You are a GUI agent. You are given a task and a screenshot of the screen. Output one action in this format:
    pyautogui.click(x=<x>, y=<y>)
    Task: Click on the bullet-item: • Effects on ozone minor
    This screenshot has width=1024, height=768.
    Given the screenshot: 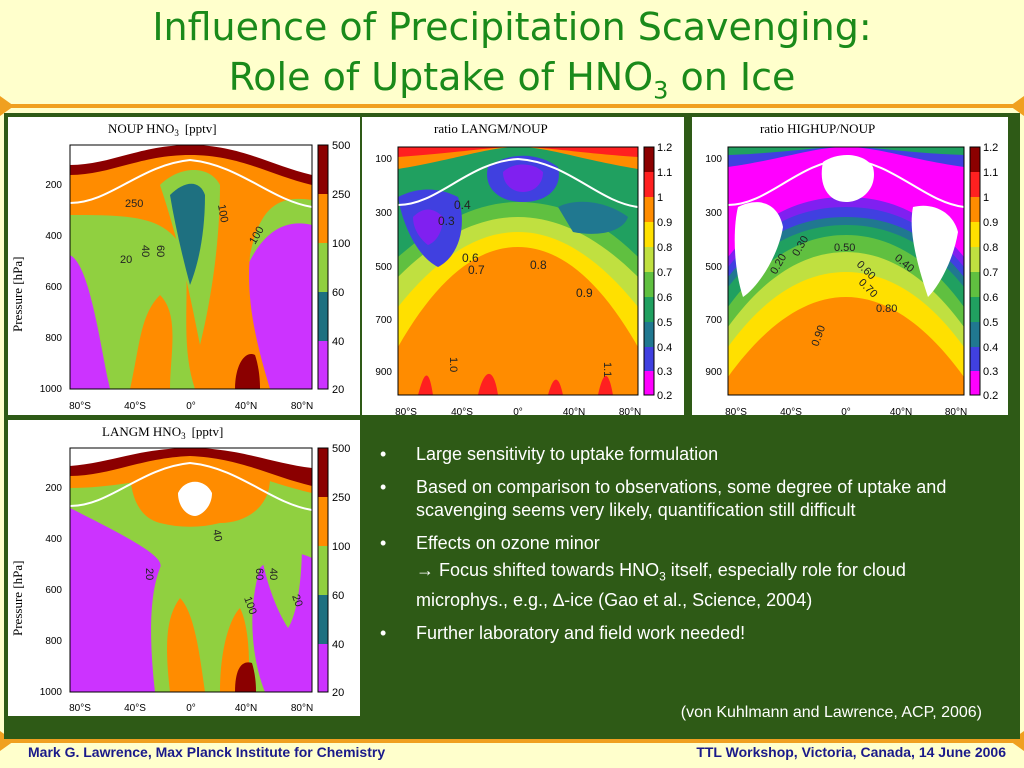 What is the action you would take?
    pyautogui.click(x=490, y=543)
    